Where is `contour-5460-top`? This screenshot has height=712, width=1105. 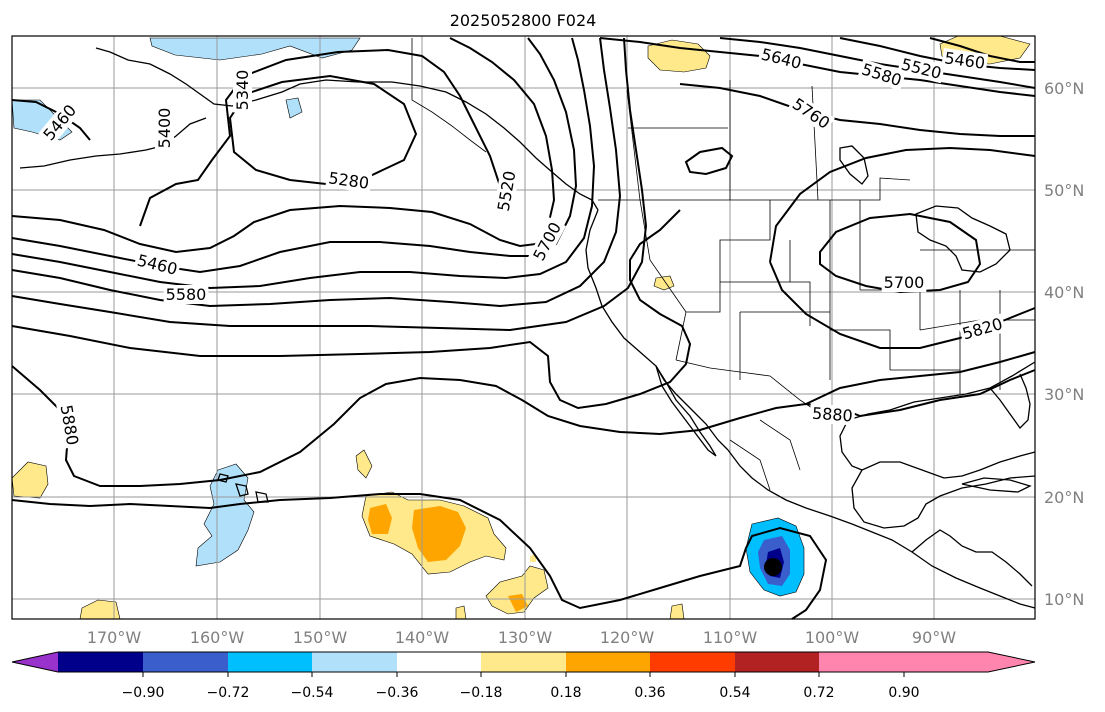 contour-5460-top is located at coordinates (982, 50).